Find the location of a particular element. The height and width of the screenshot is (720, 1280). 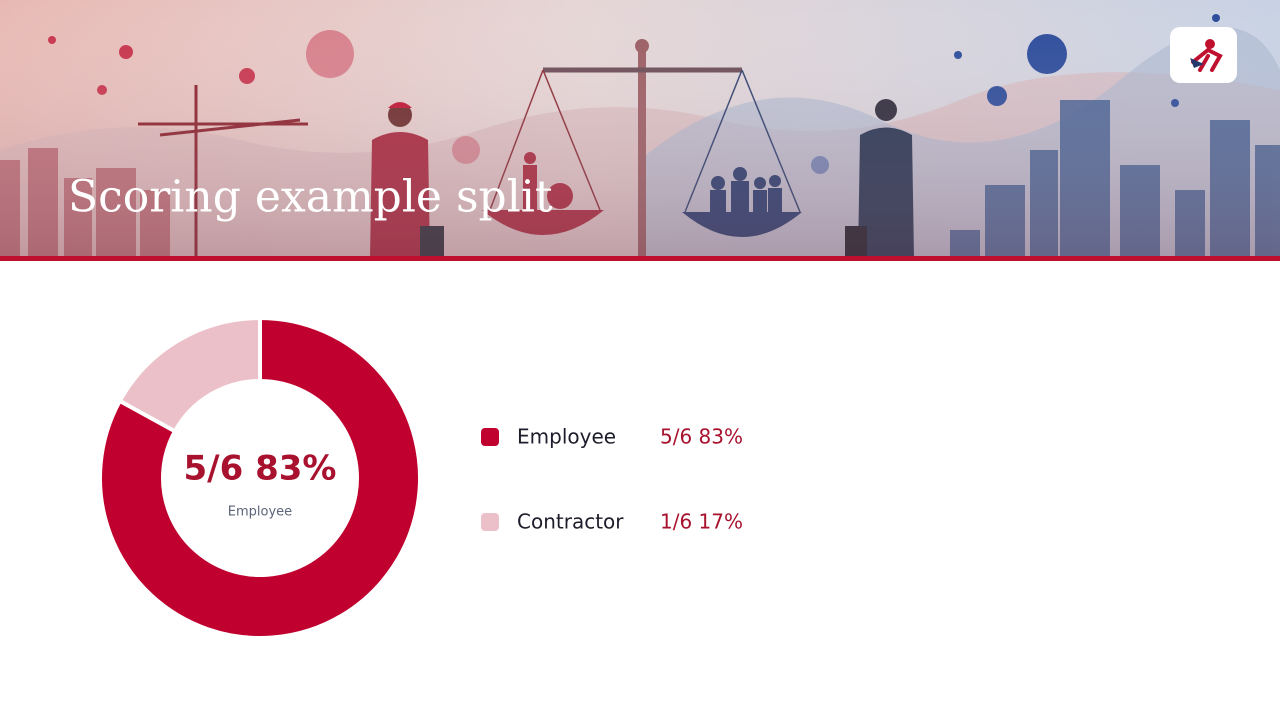

legend-value: 5/6 83% is located at coordinates (701, 437).